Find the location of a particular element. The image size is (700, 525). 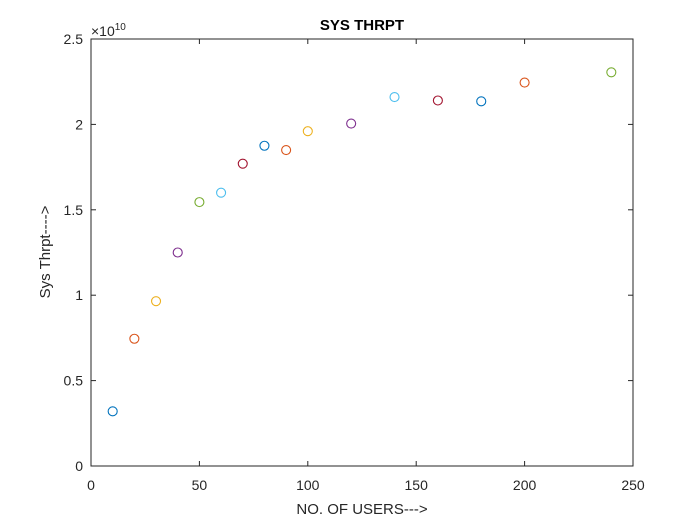

y-tick-label: 2.5 is located at coordinates (74, 39).